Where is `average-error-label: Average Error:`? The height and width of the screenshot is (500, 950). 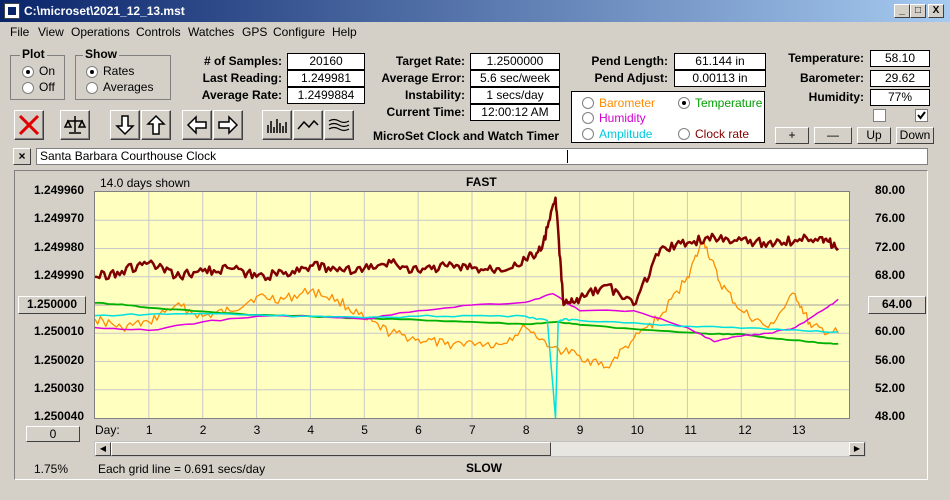
average-error-label: Average Error: is located at coordinates (423, 78).